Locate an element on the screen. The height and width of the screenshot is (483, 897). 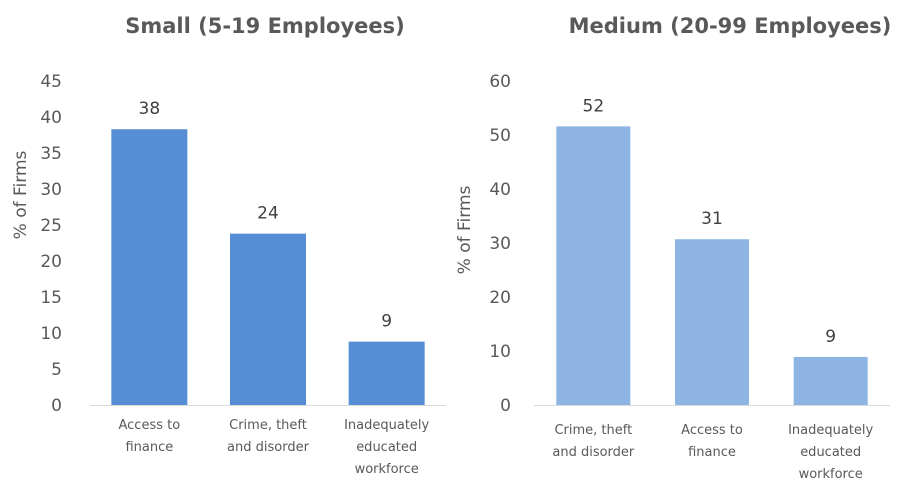
chart-title: Medium (20-99 Employees) is located at coordinates (730, 26).